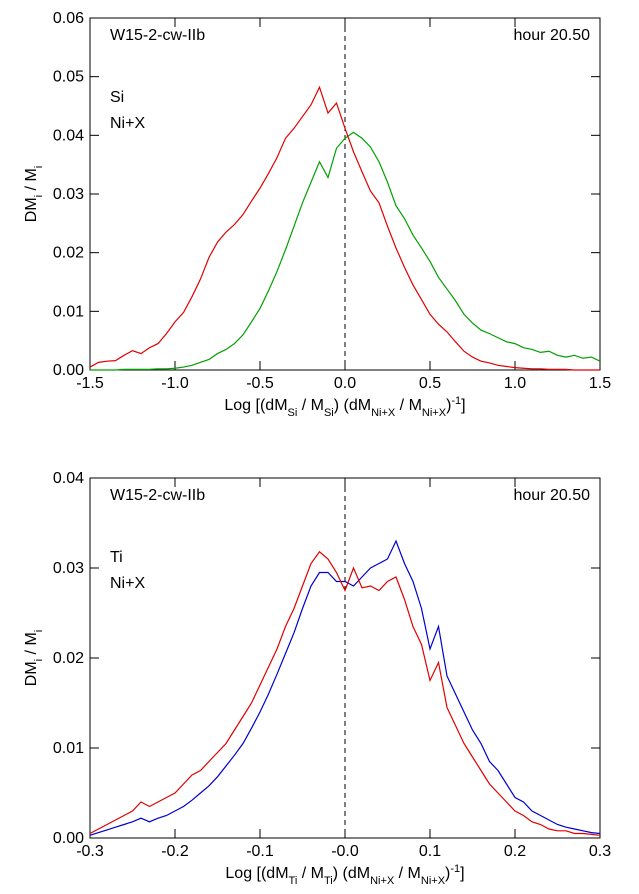 The width and height of the screenshot is (639, 894). I want to click on y-tick-label: 0.05, so click(68, 77).